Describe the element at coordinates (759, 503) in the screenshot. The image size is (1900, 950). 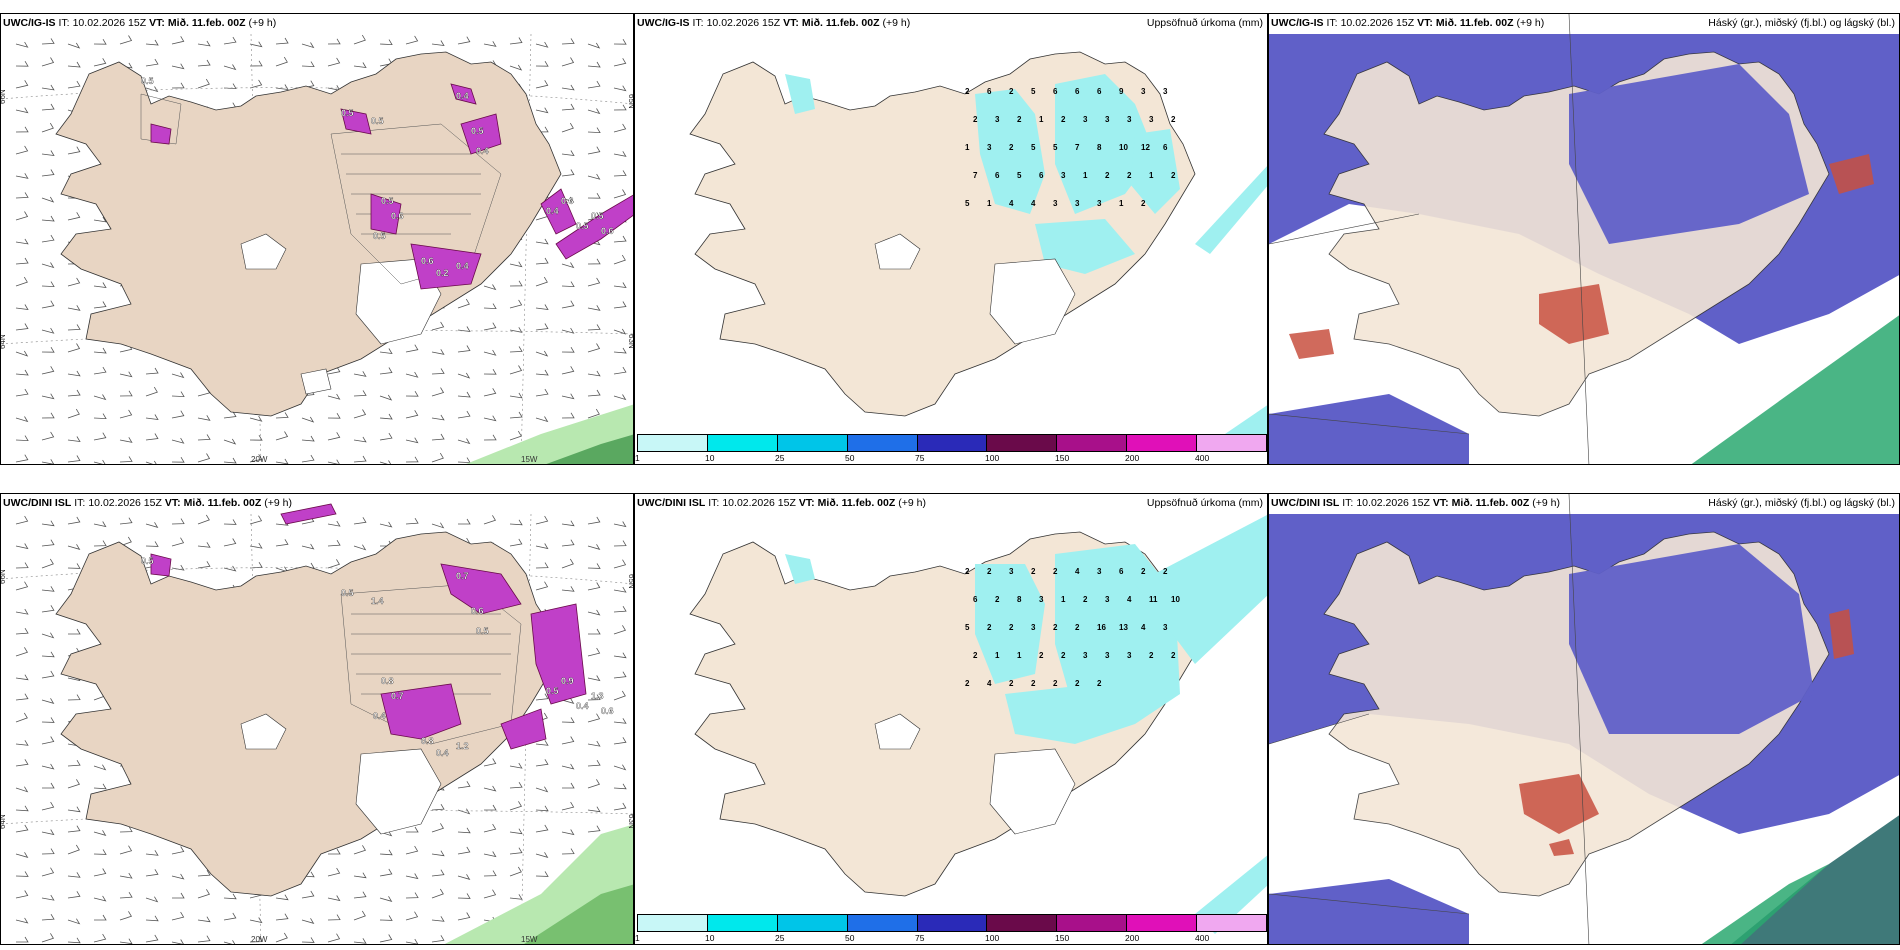
I see `it-value: 10.02.2026 15Z` at that location.